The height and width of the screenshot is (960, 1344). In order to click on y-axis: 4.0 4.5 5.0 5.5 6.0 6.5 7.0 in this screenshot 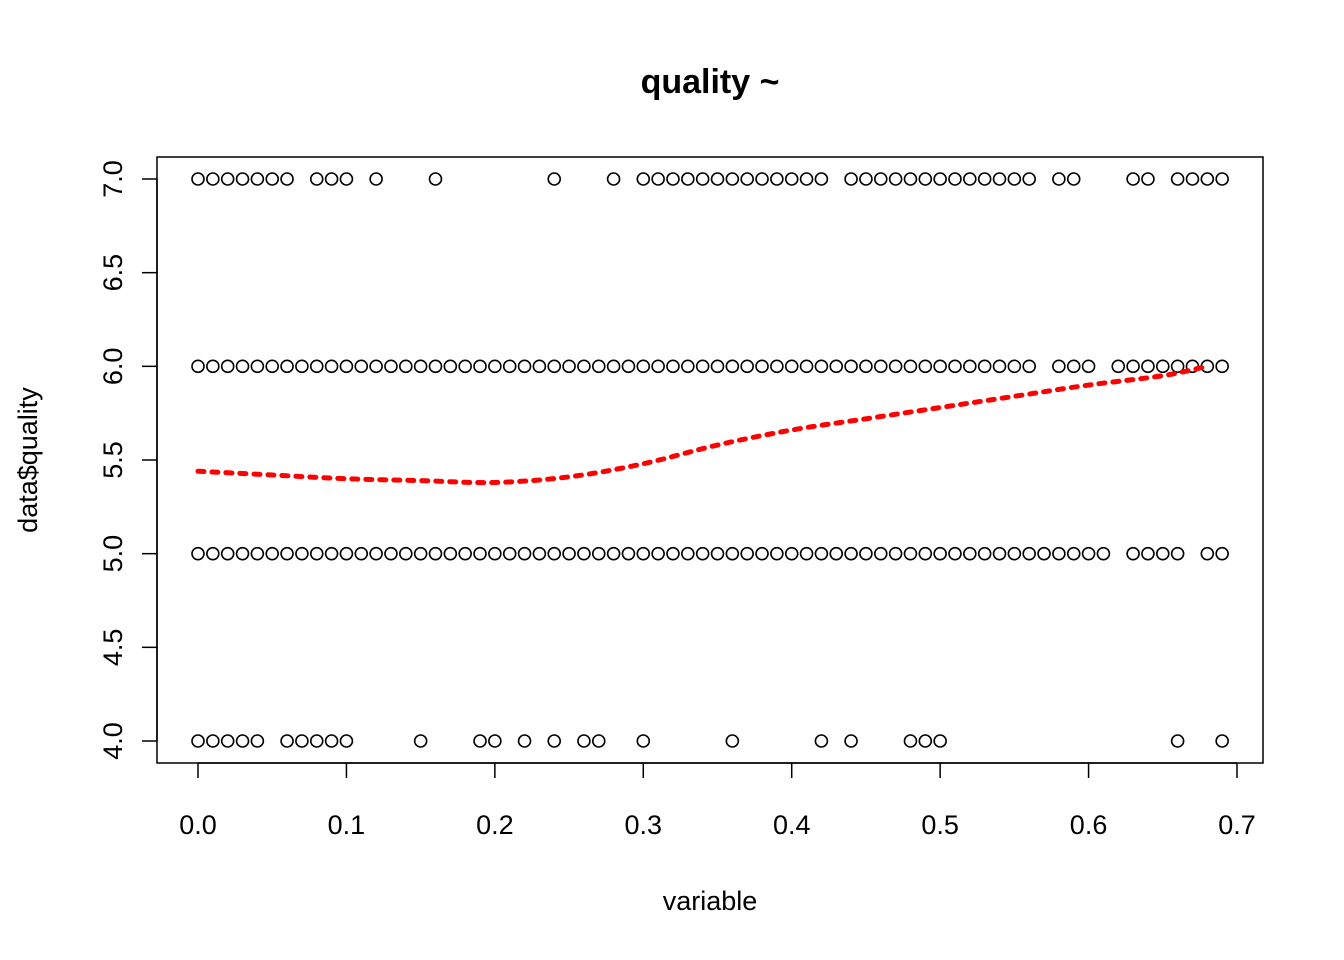, I will do `click(128, 460)`.